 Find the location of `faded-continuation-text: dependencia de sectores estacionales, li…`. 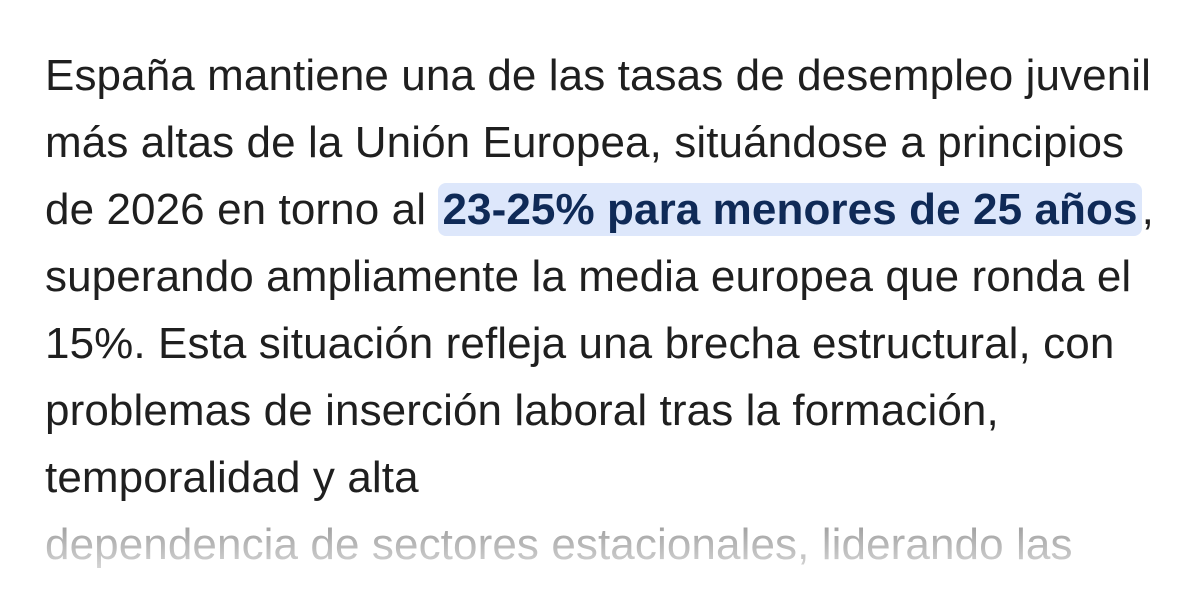

faded-continuation-text: dependencia de sectores estacionales, li… is located at coordinates (559, 544).